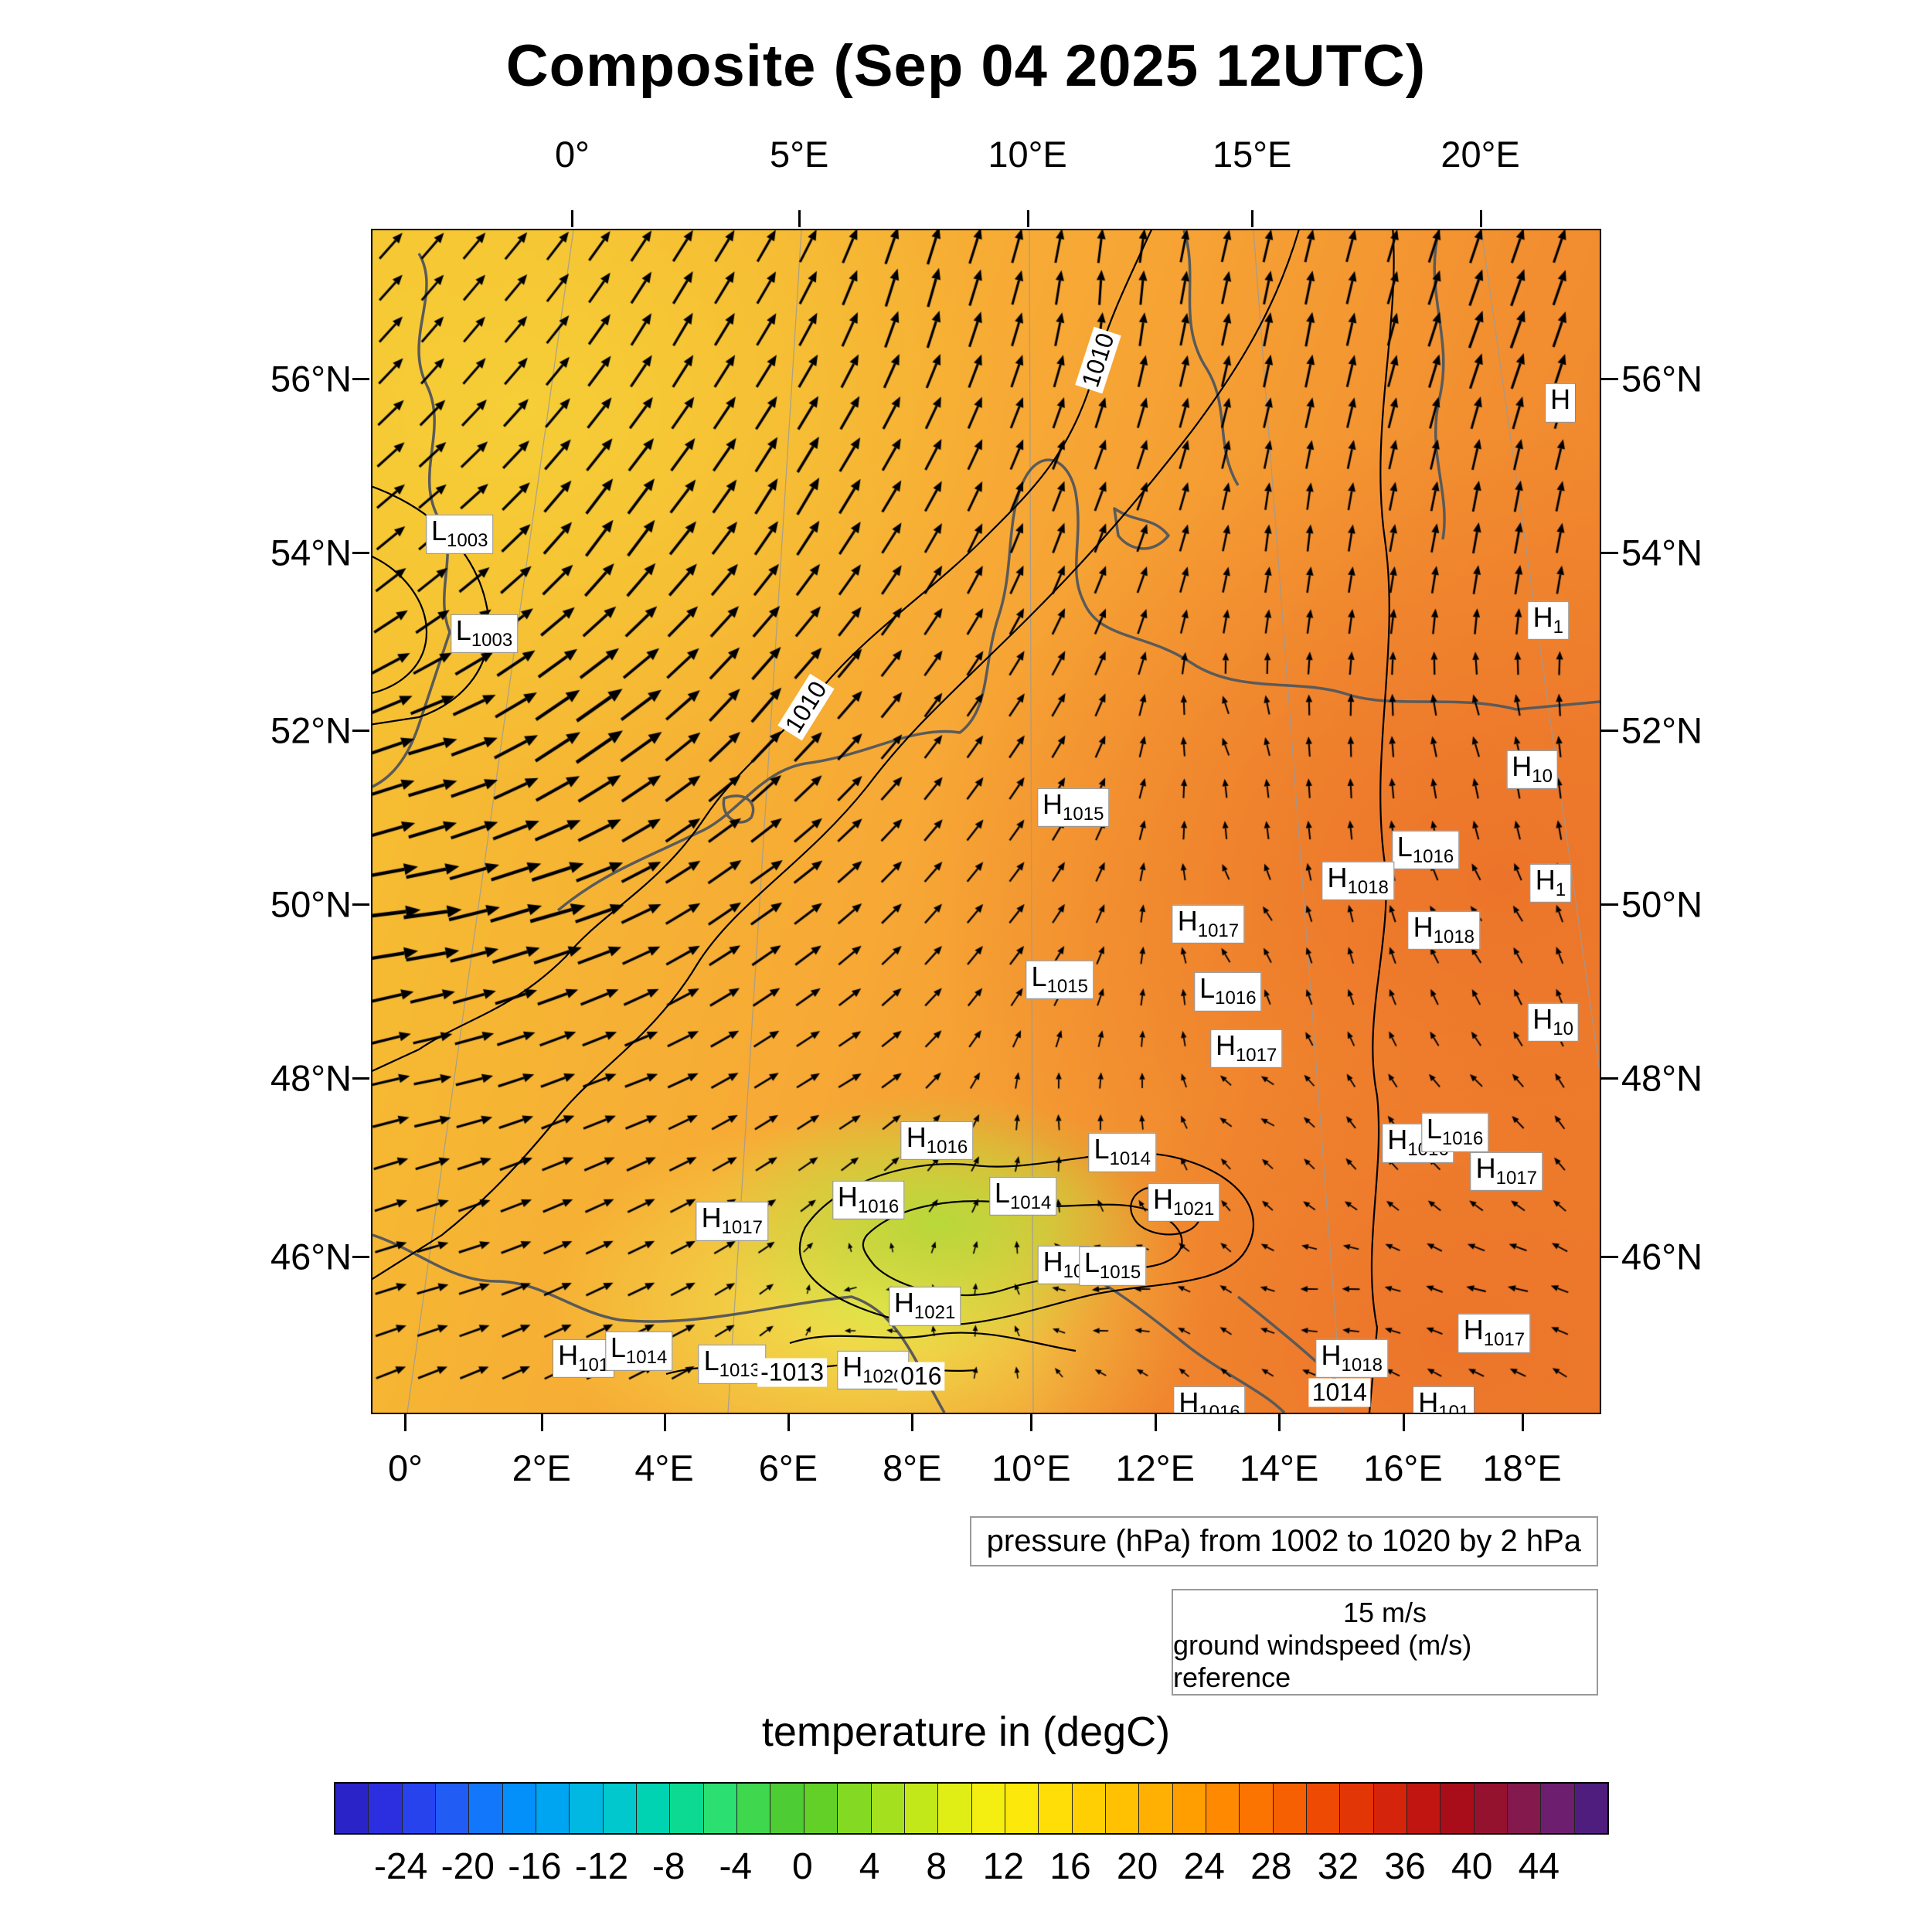 The height and width of the screenshot is (1932, 1932). Describe the element at coordinates (1403, 1468) in the screenshot. I see `axis-bottom-label: 16°E` at that location.